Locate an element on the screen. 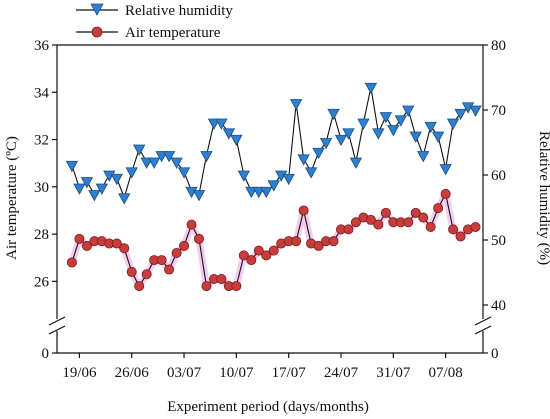  y-left-tick-label: 32 is located at coordinates (41, 141).